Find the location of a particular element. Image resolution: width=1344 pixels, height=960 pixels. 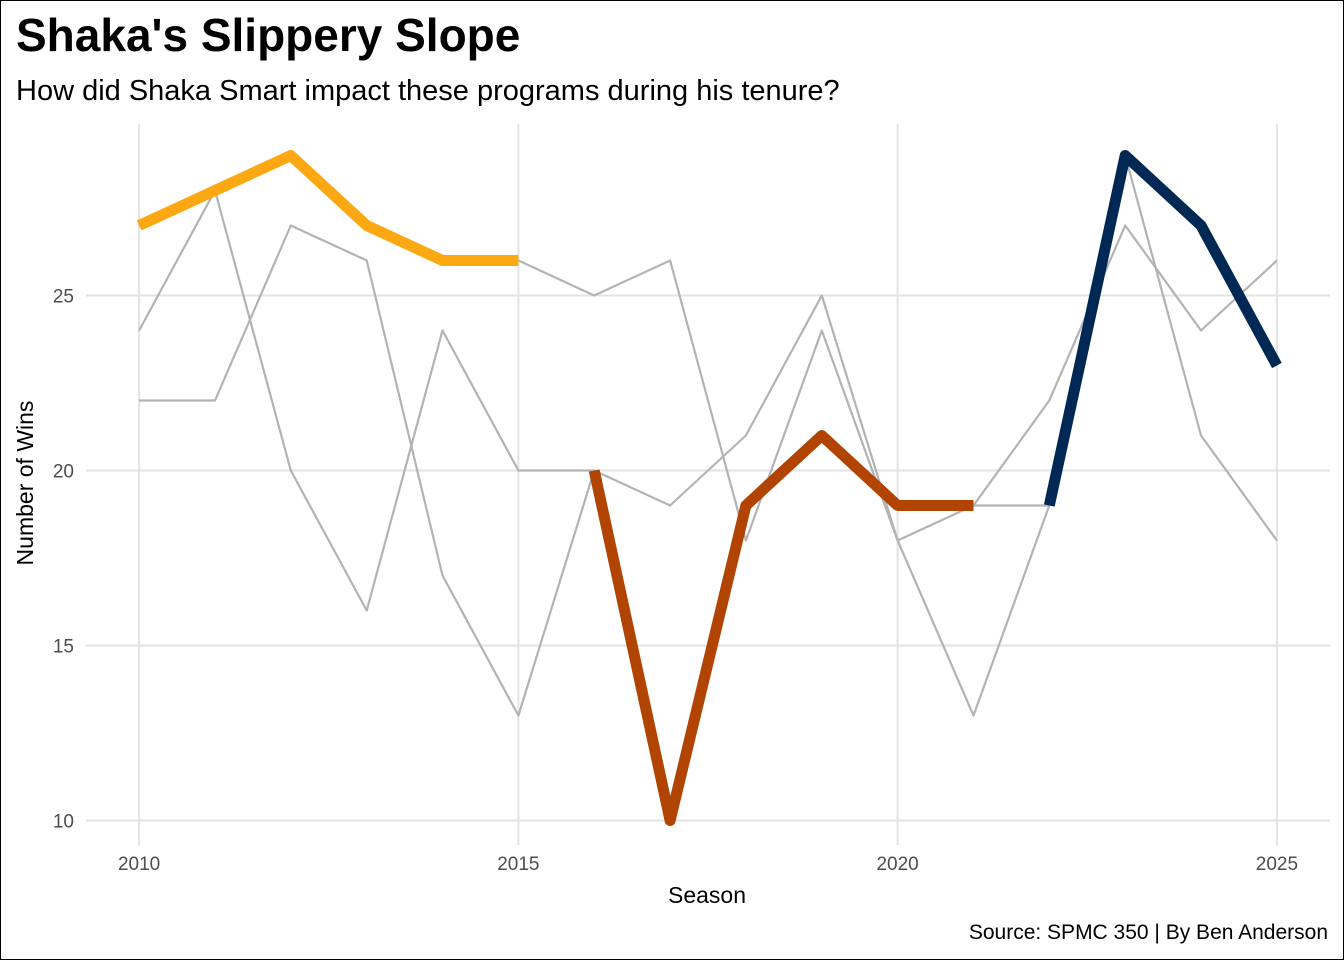

chart-title: Shaka's Slippery Slope is located at coordinates (268, 35).